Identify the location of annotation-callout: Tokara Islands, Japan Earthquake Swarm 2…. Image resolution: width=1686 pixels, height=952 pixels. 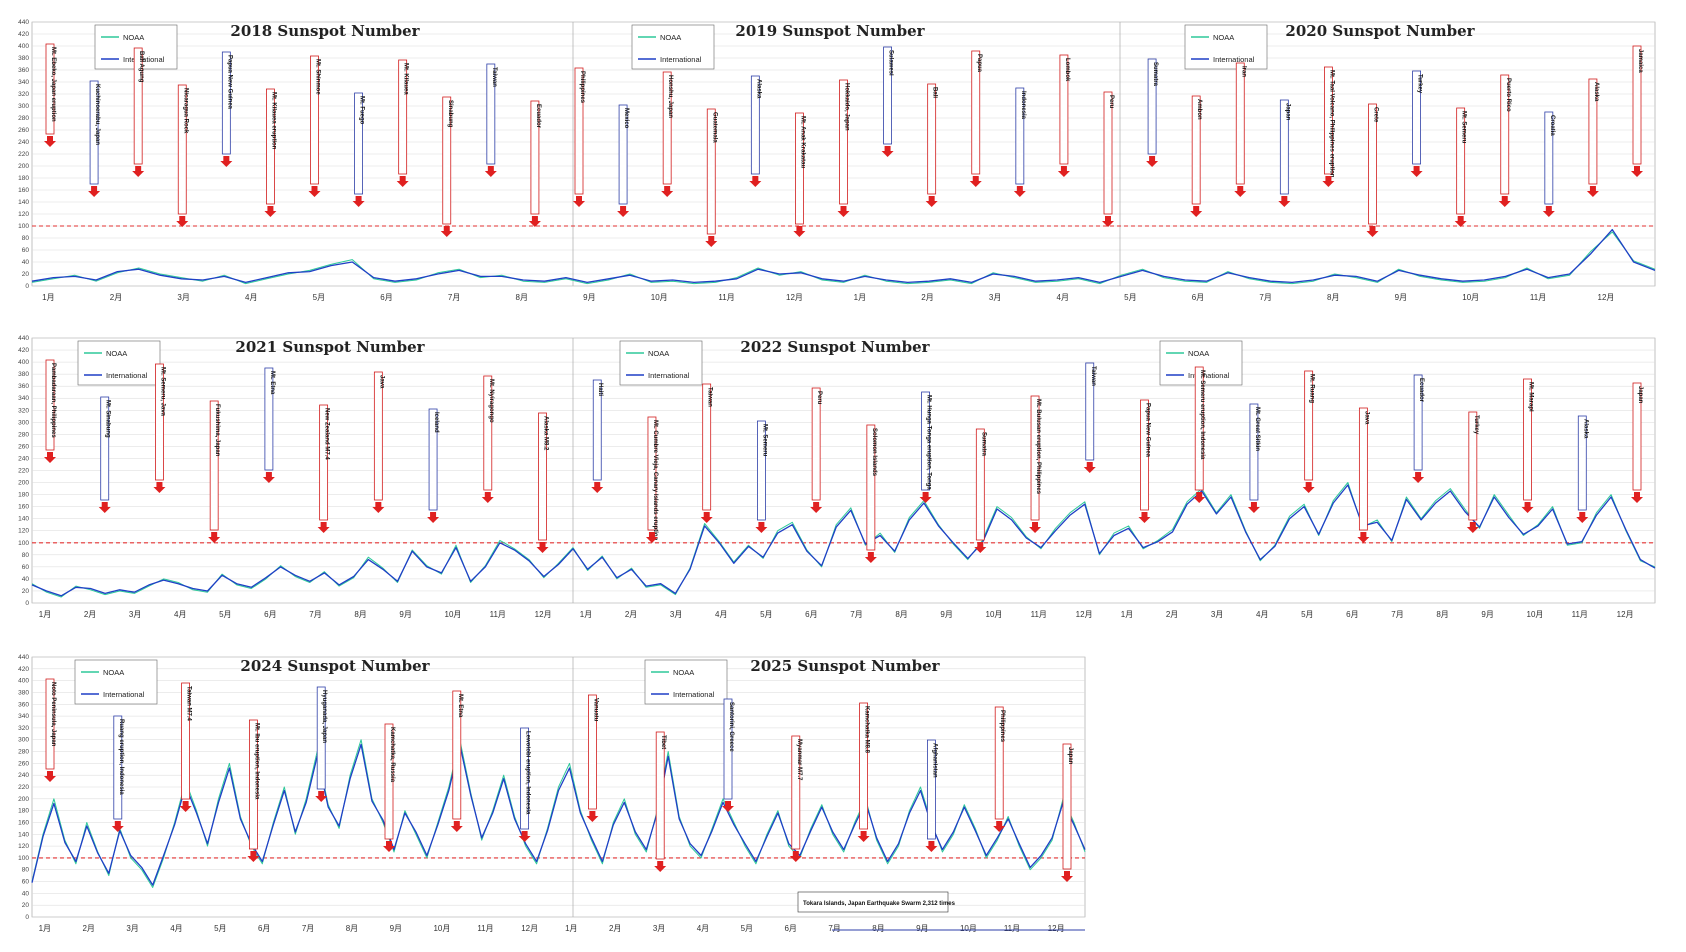
(941, 911).